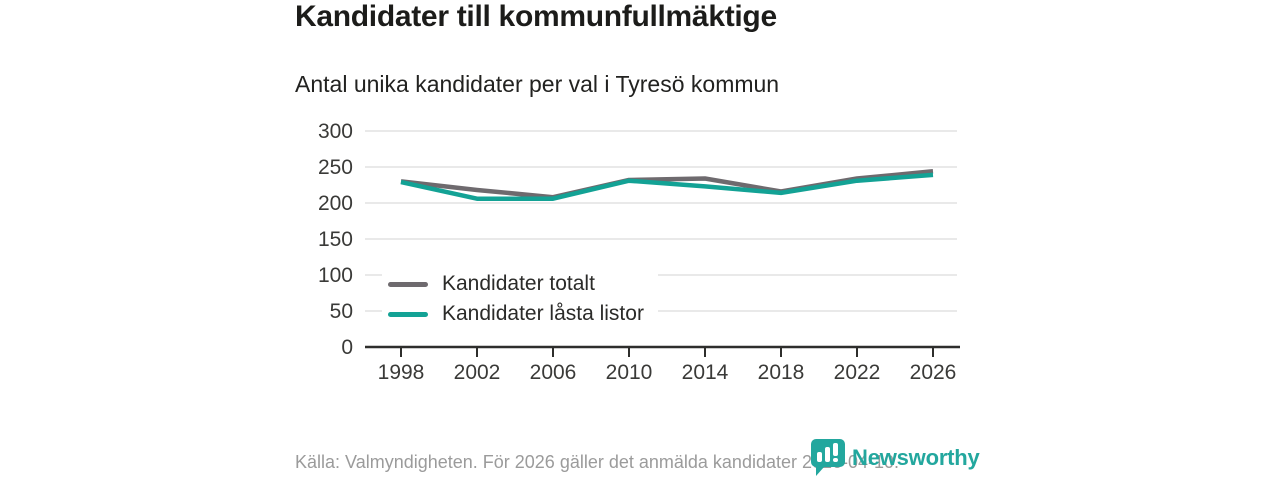 The image size is (1280, 480). What do you see at coordinates (477, 372) in the screenshot?
I see `x-tick-label: 2002` at bounding box center [477, 372].